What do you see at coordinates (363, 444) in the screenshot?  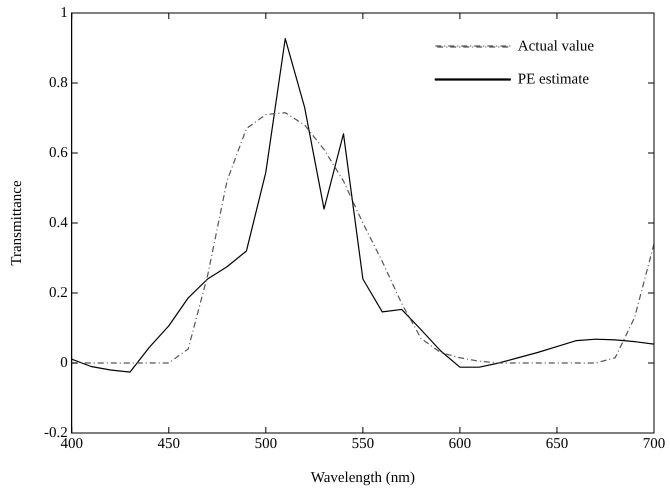 I see `x-tick-label: 550` at bounding box center [363, 444].